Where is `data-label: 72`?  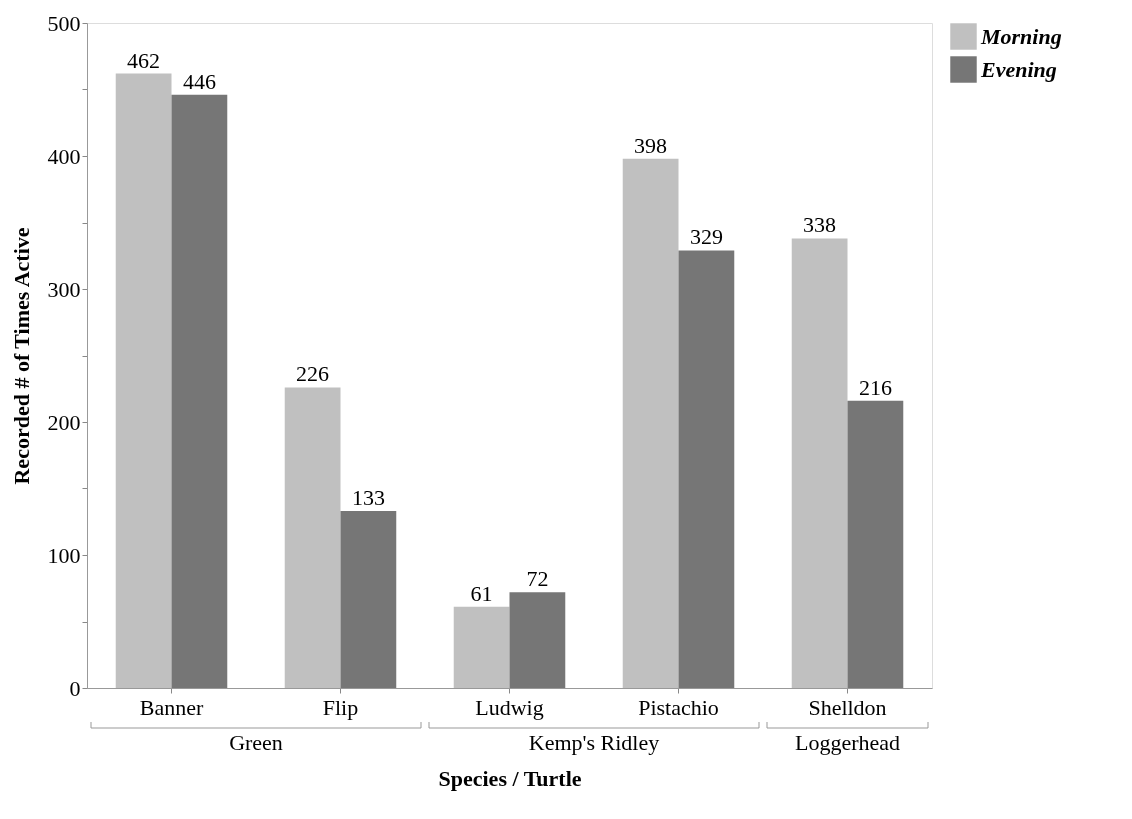
data-label: 72 is located at coordinates (537, 579).